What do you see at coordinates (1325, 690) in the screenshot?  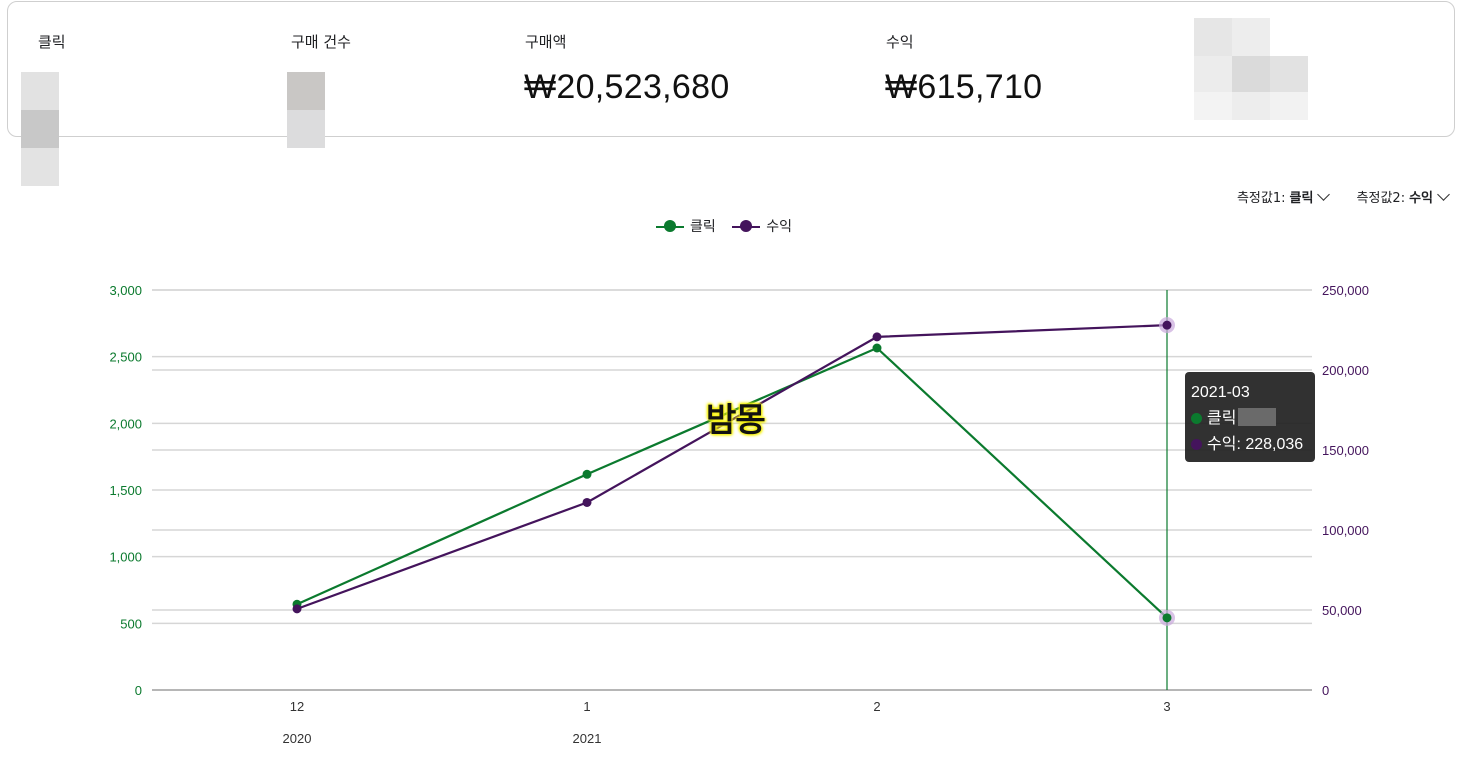 I see `y-right-tick-label: 0` at bounding box center [1325, 690].